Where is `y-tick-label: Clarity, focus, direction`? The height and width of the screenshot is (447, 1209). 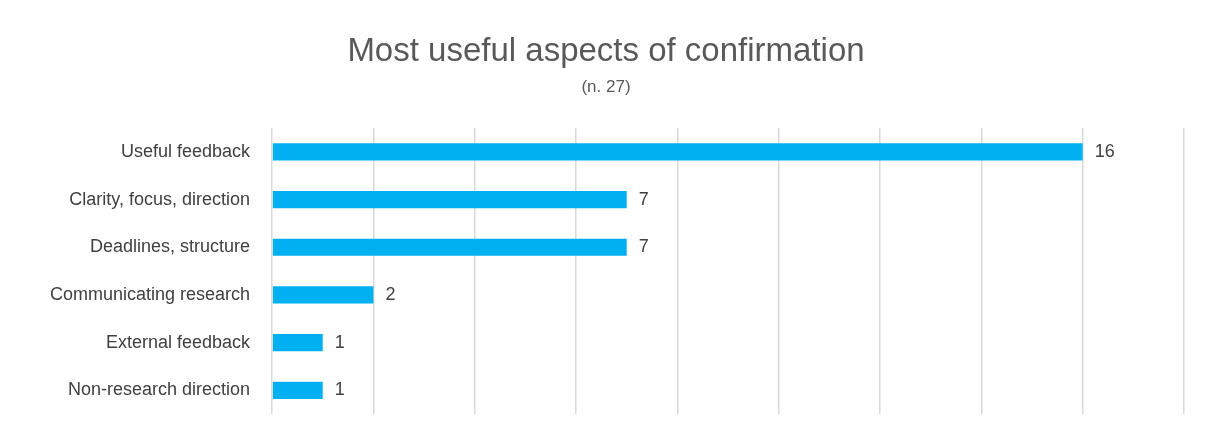
y-tick-label: Clarity, focus, direction is located at coordinates (160, 198).